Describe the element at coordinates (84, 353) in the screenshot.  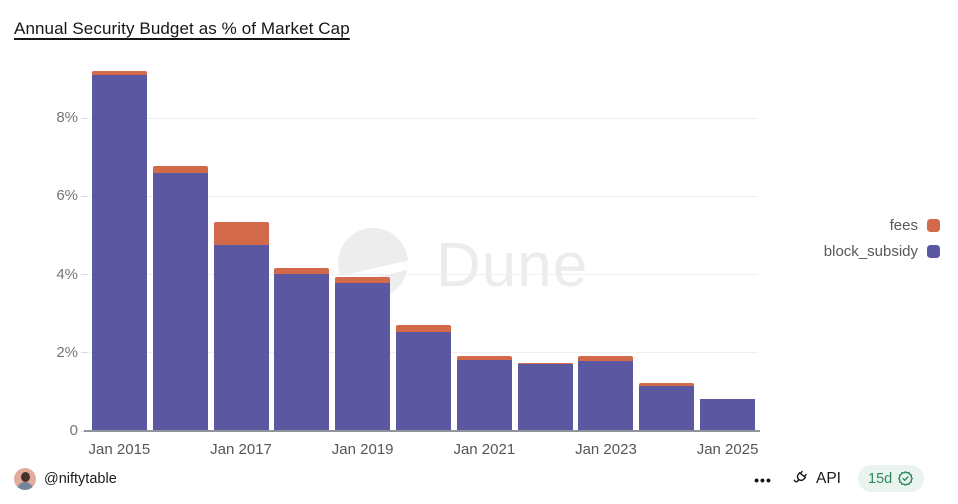
I see `y-axis-tick-2%` at that location.